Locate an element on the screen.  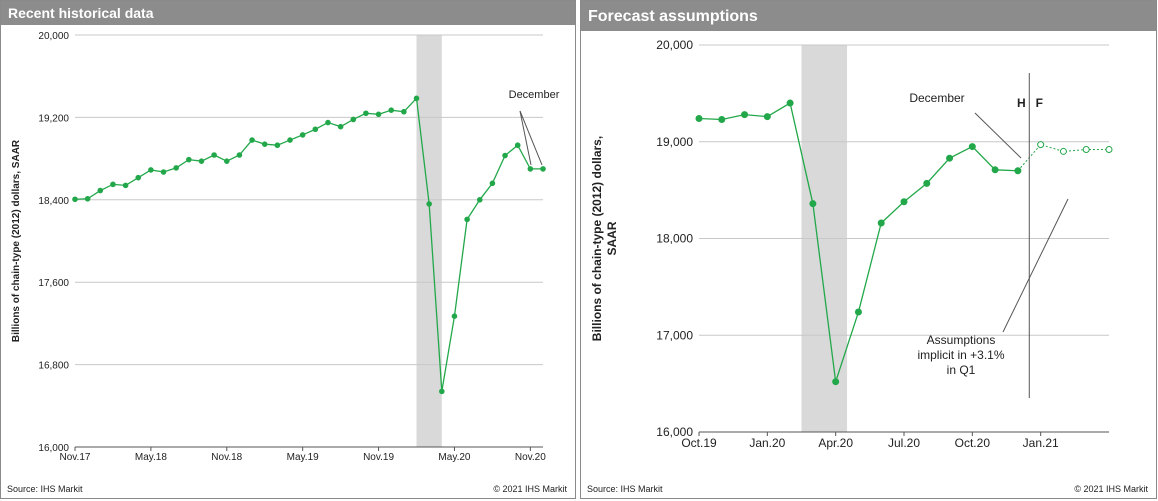
assumptions-annotation-line: implicit in +3.1% is located at coordinates (960, 355).